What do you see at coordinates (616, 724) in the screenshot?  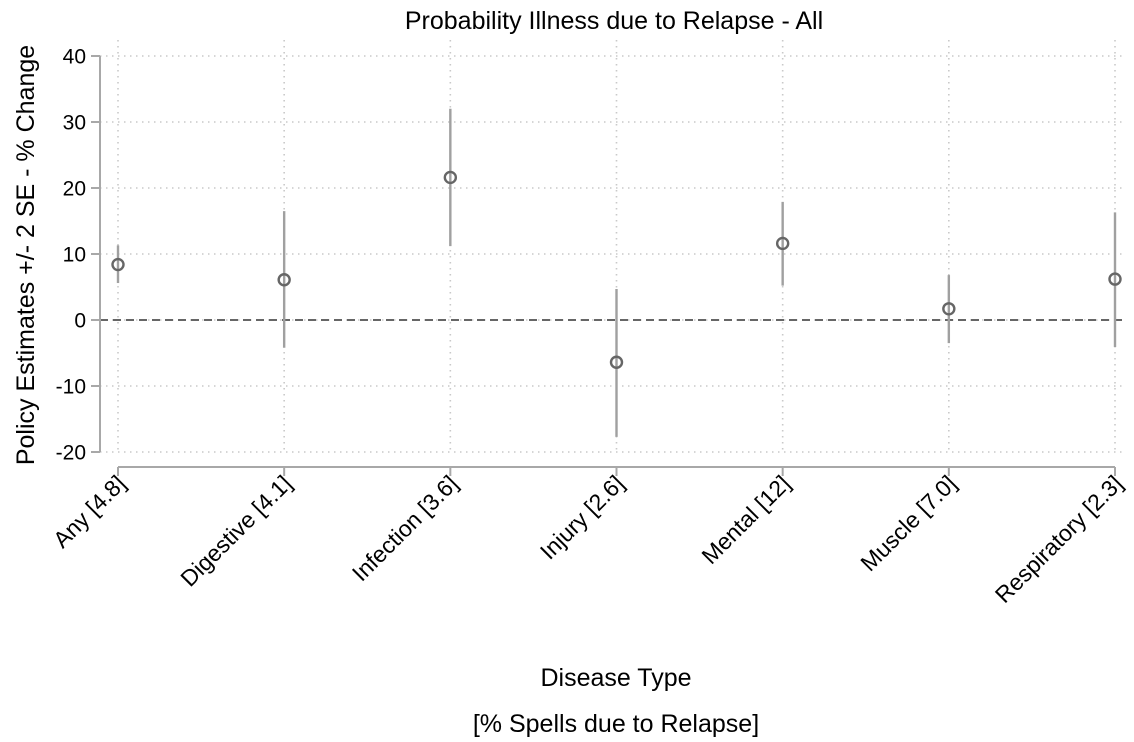 I see `x-axis-subtitle: [% Spells due to Relapse]` at bounding box center [616, 724].